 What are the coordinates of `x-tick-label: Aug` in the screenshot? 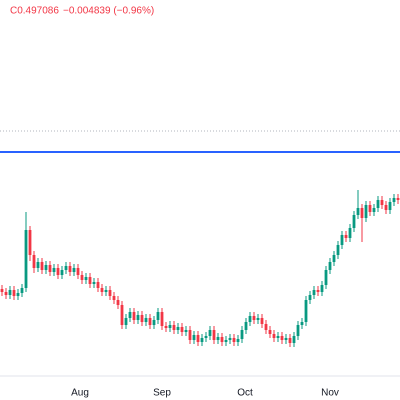 It's located at (80, 393).